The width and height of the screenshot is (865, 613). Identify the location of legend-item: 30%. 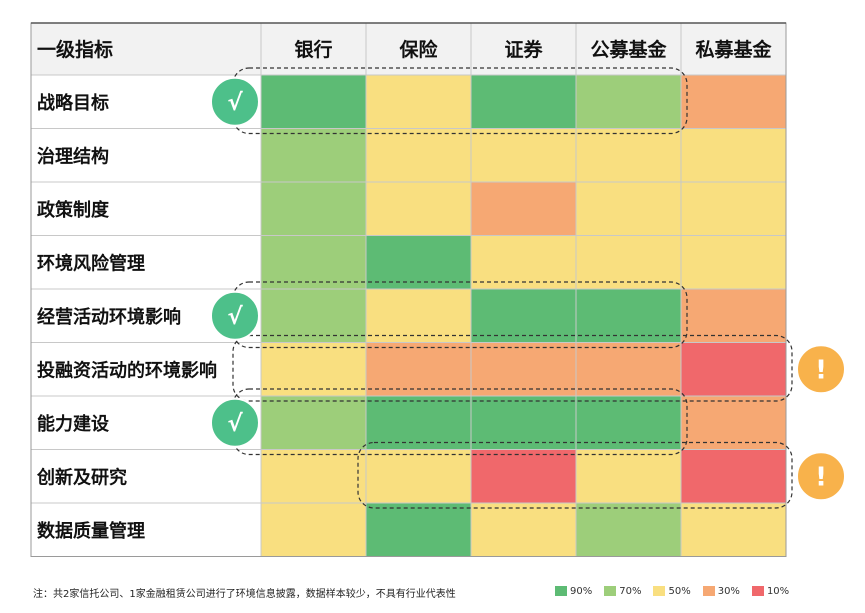
(721, 591).